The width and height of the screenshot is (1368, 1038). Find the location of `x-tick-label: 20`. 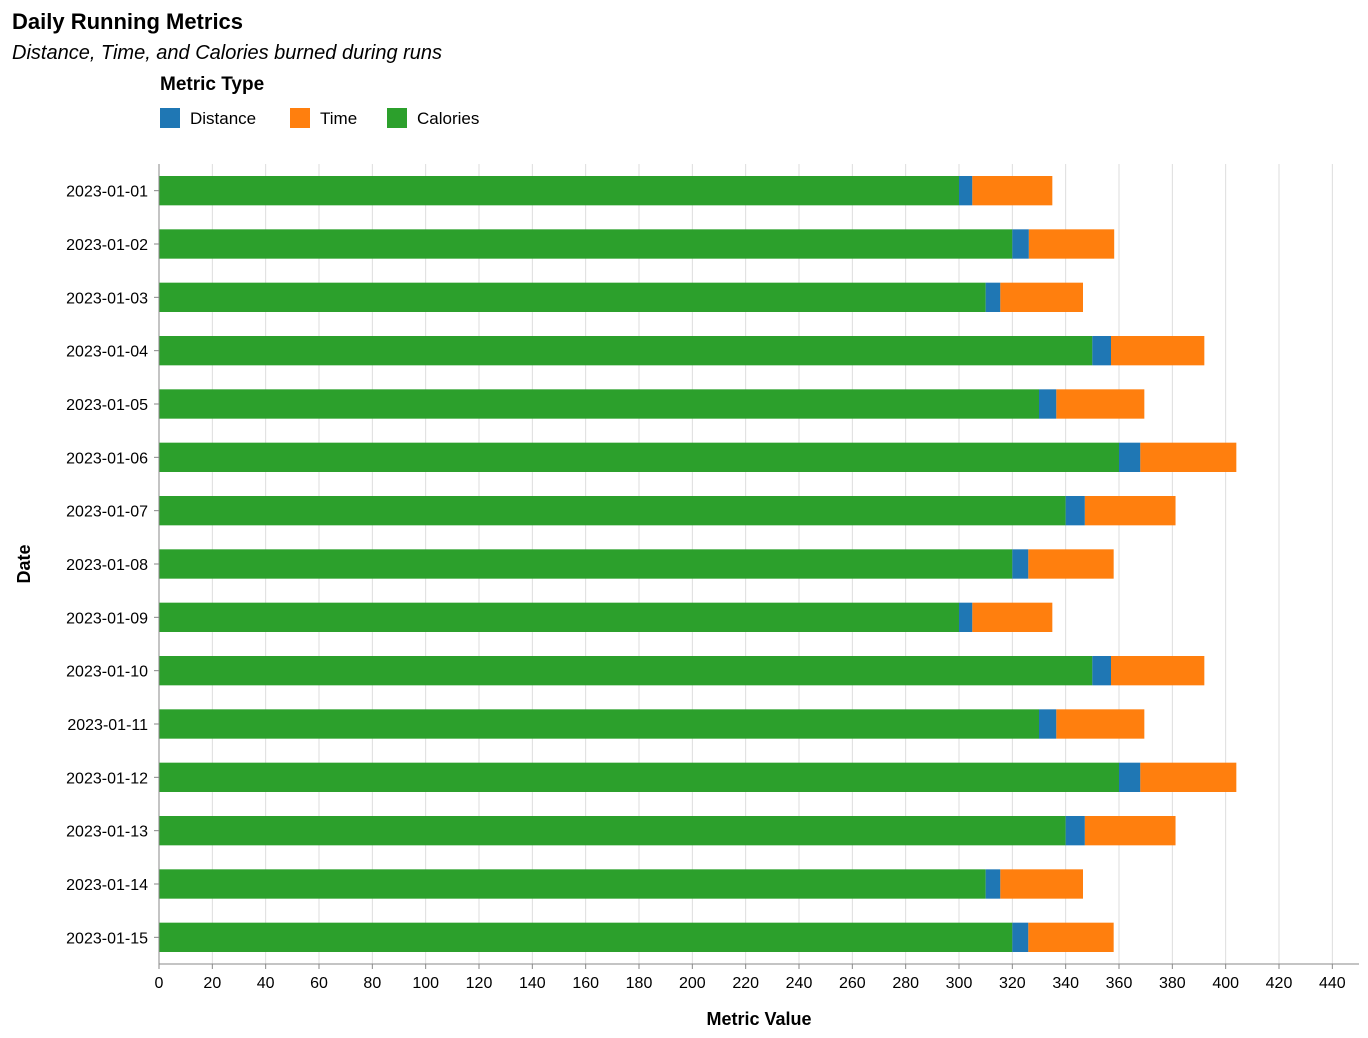

x-tick-label: 20 is located at coordinates (212, 983).